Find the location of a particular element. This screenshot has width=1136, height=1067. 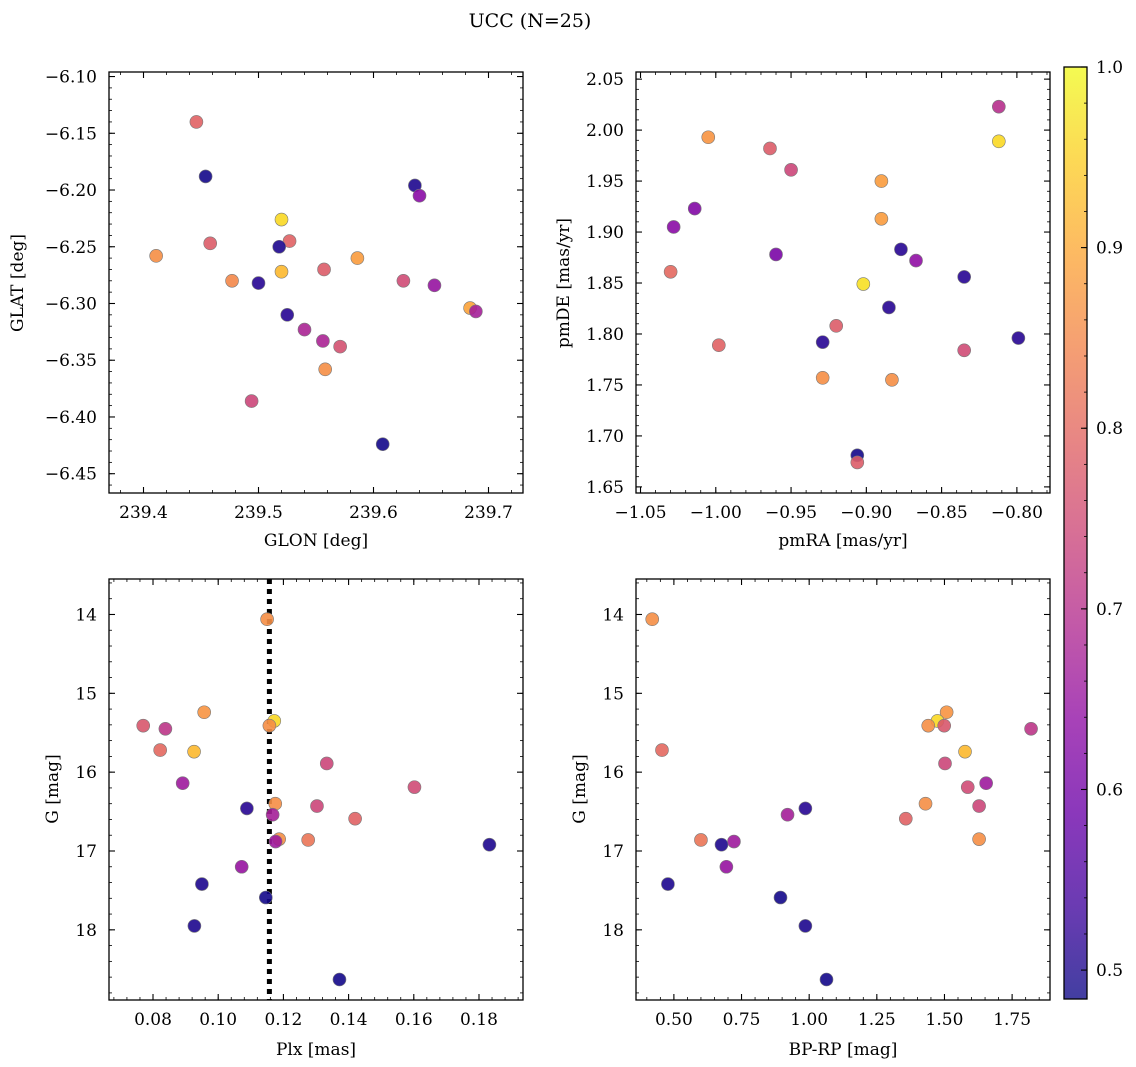

y-tick-label: 1.95 is located at coordinates (605, 182).